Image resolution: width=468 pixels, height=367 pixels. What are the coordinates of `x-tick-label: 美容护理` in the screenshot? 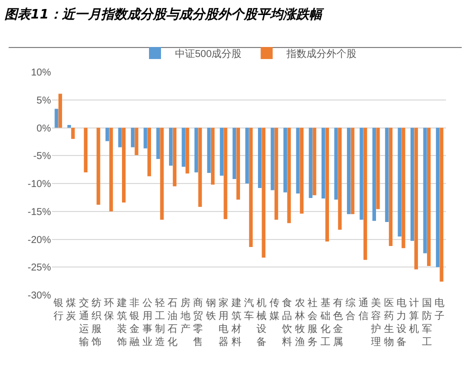 It's located at (376, 322).